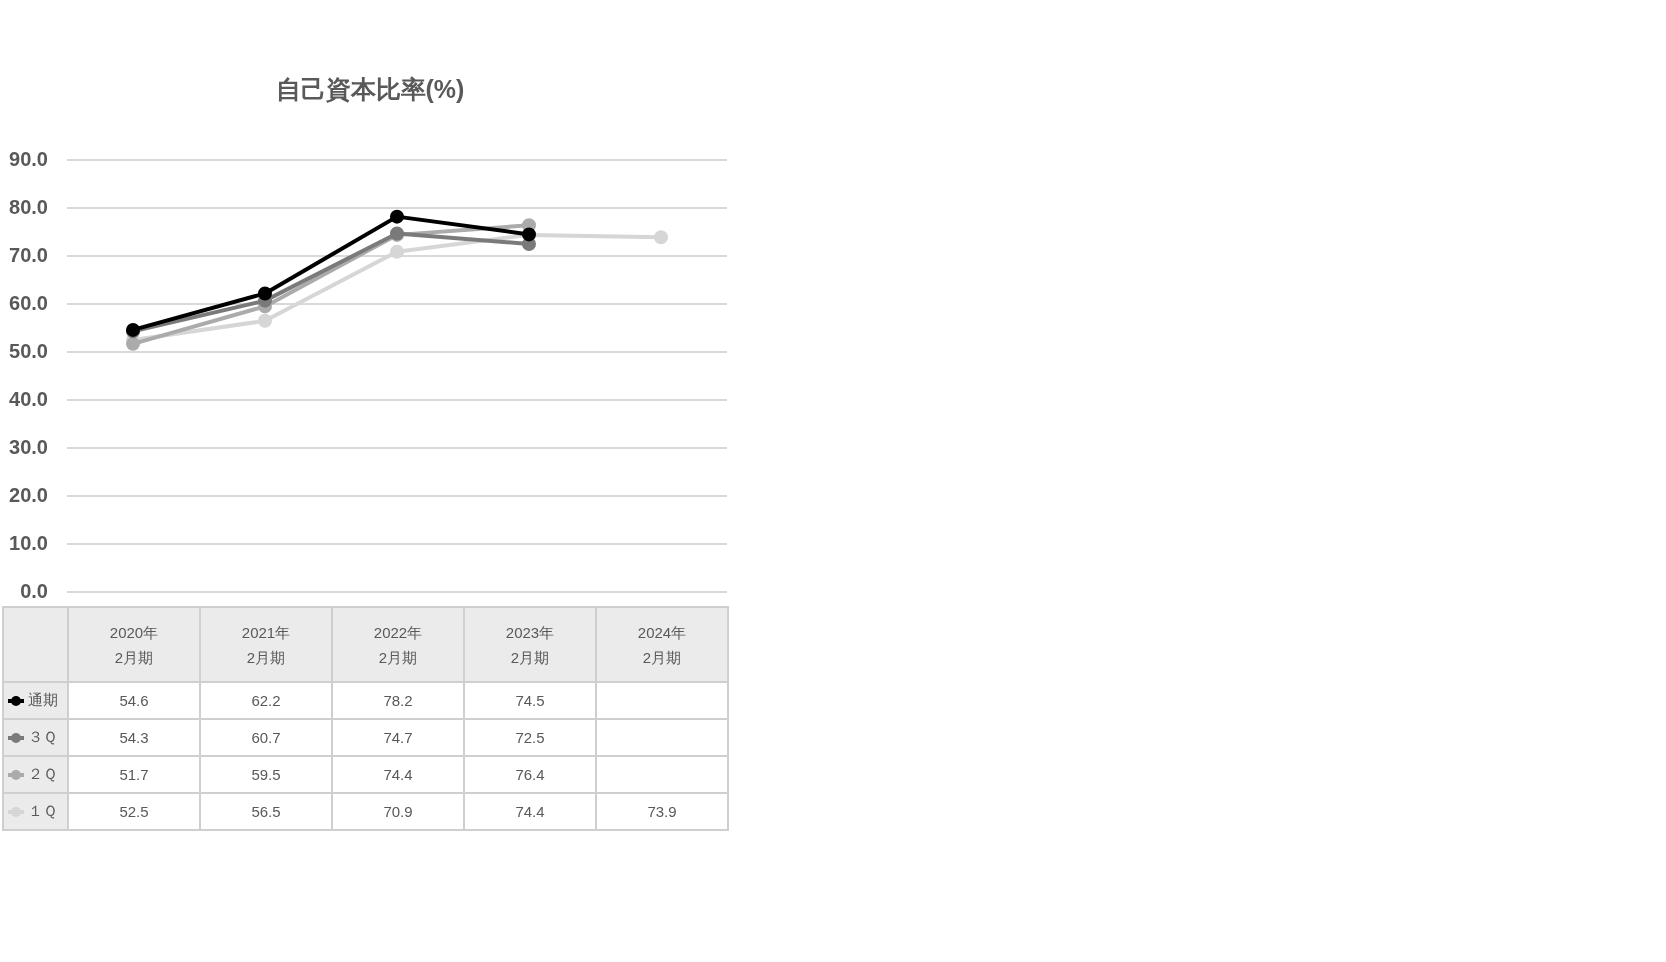 The height and width of the screenshot is (962, 1666). Describe the element at coordinates (34, 590) in the screenshot. I see `y-tick-label: 0.0` at that location.